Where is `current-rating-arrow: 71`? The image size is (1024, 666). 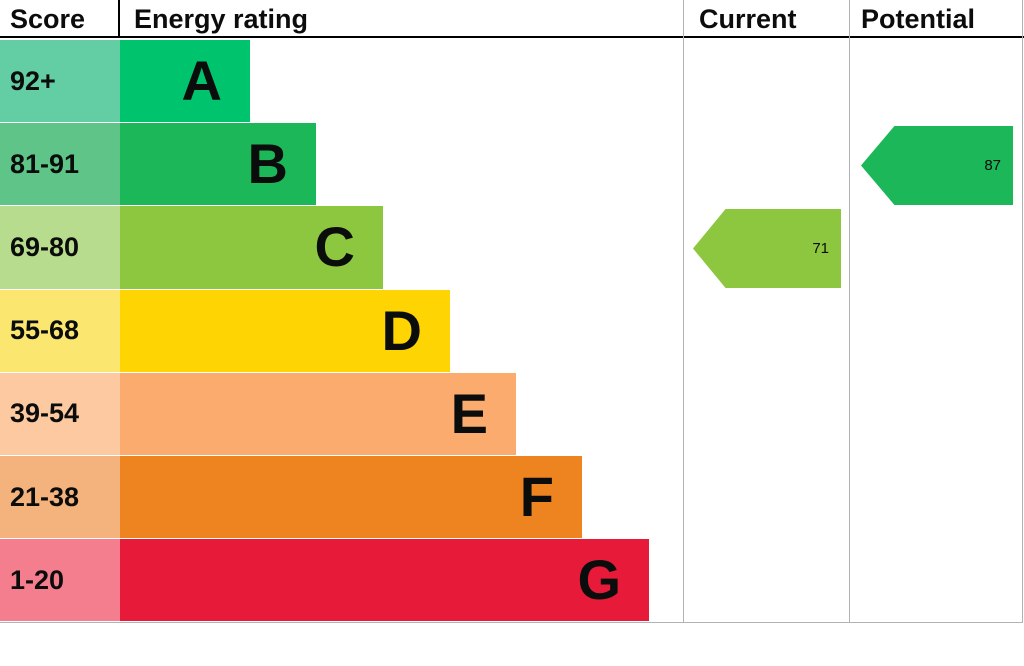
current-rating-arrow: 71 is located at coordinates (767, 248).